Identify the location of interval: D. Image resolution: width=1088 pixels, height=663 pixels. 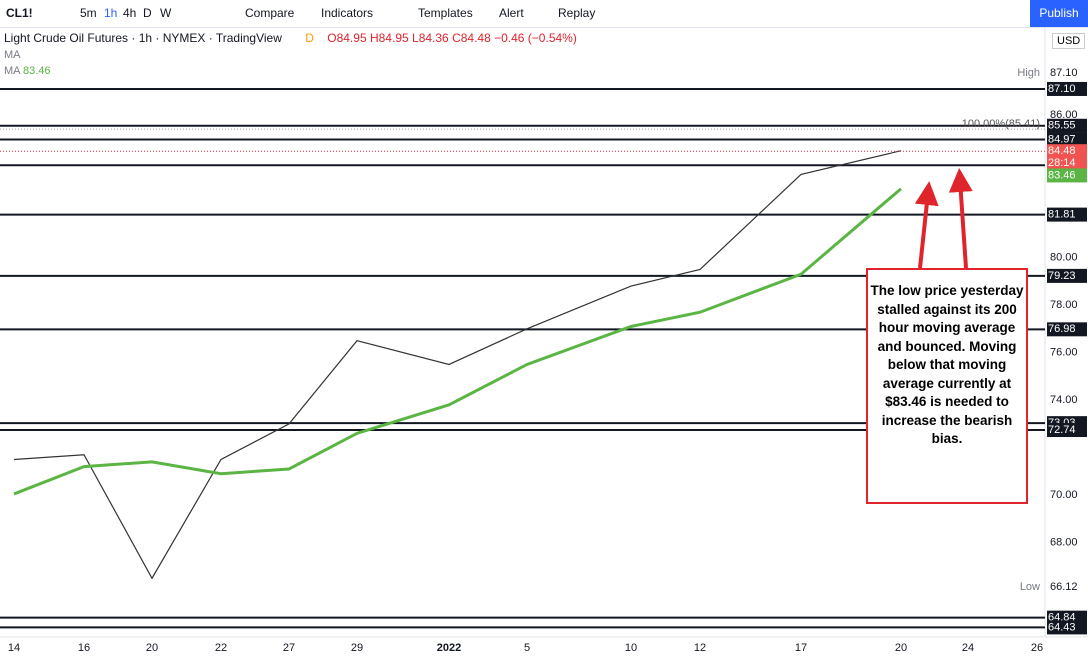
(147, 13).